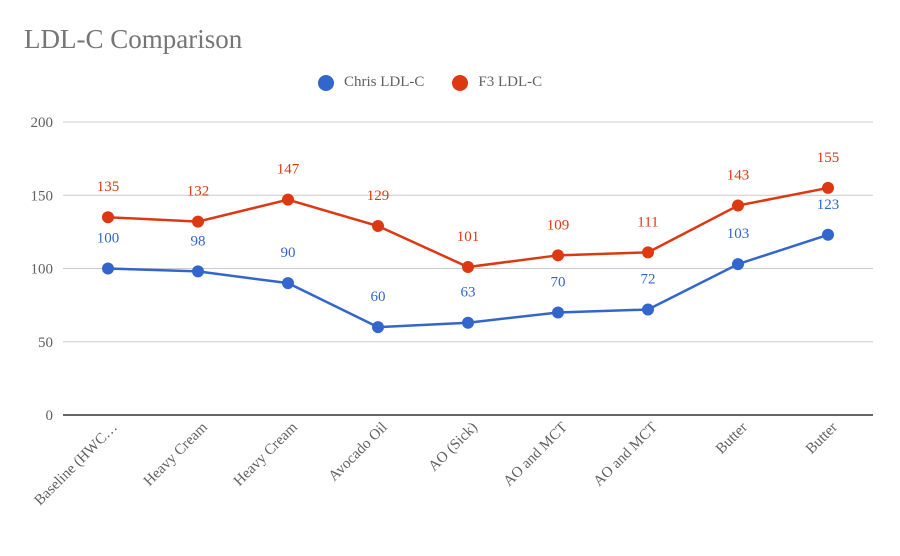 This screenshot has height=556, width=900. Describe the element at coordinates (460, 82) in the screenshot. I see `legend-marker-f3` at that location.